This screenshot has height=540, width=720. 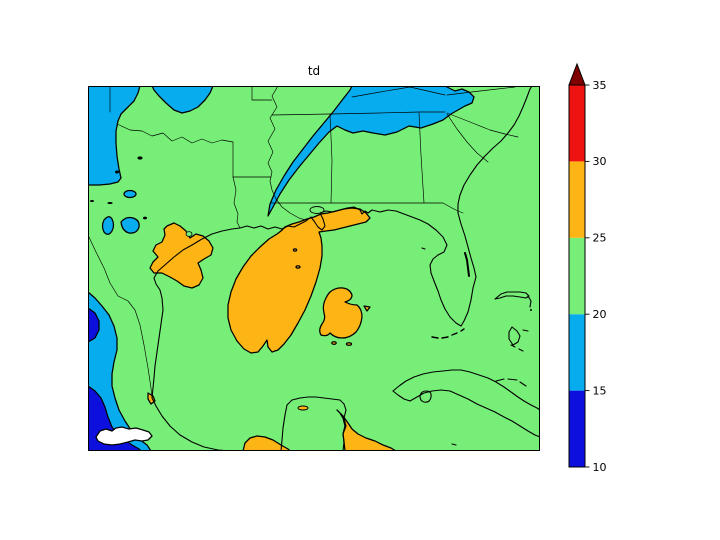 What do you see at coordinates (94, 325) in the screenshot?
I see `band-10-15-core-upper` at bounding box center [94, 325].